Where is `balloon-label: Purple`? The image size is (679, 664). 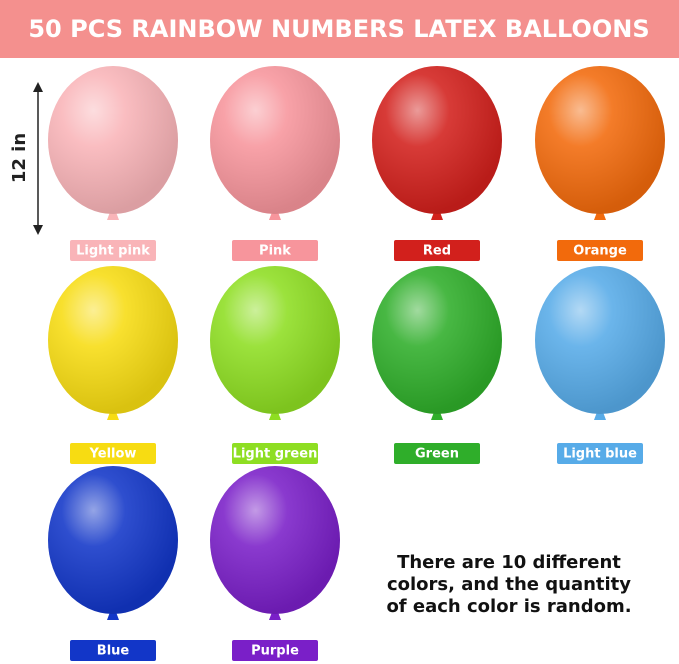
balloon-label: Purple is located at coordinates (275, 651).